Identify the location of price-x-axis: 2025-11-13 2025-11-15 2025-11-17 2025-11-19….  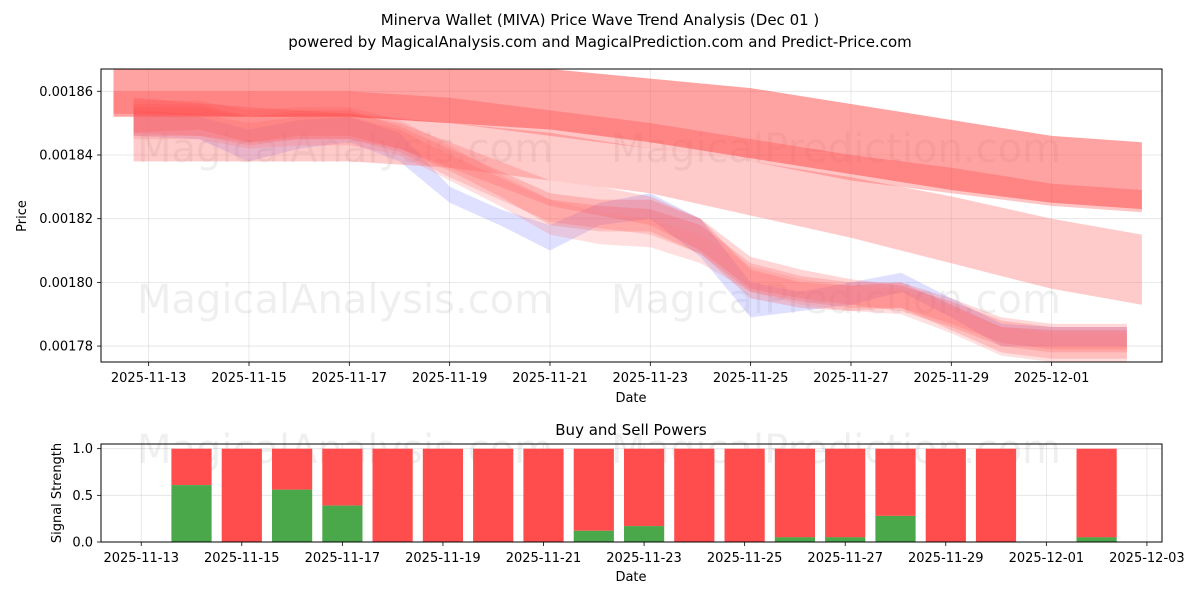
(600, 374).